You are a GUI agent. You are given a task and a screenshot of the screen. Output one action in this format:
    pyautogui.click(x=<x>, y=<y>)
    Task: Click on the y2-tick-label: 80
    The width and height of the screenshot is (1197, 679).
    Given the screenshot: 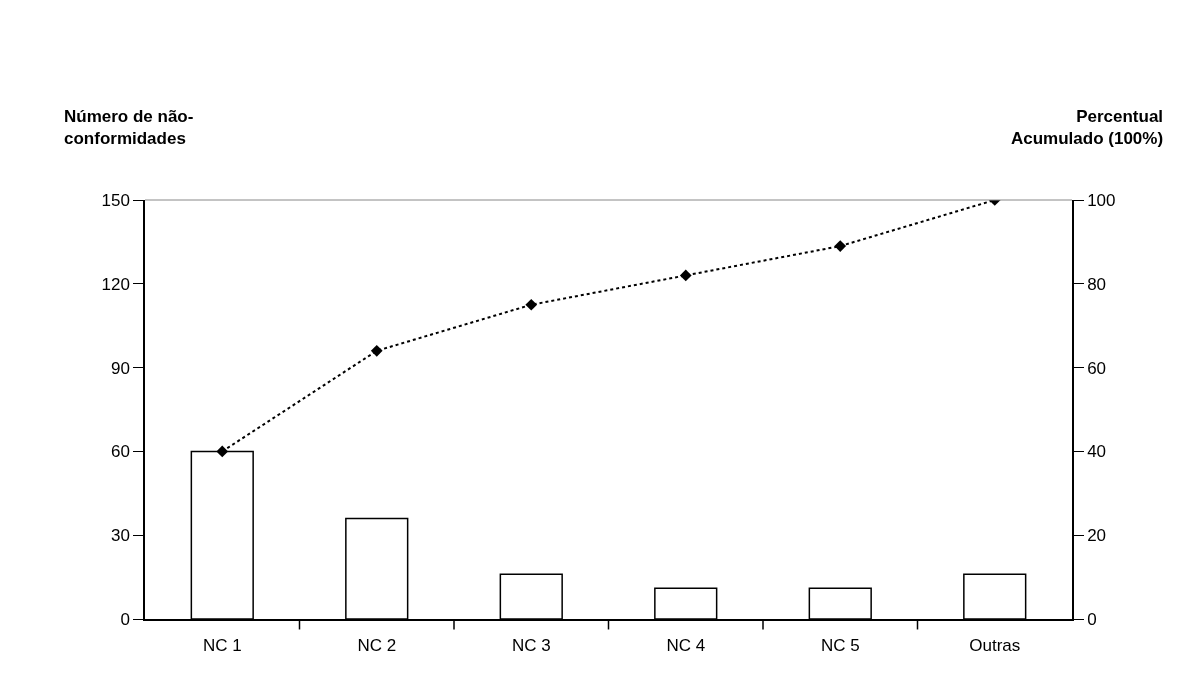 What is the action you would take?
    pyautogui.click(x=1097, y=284)
    